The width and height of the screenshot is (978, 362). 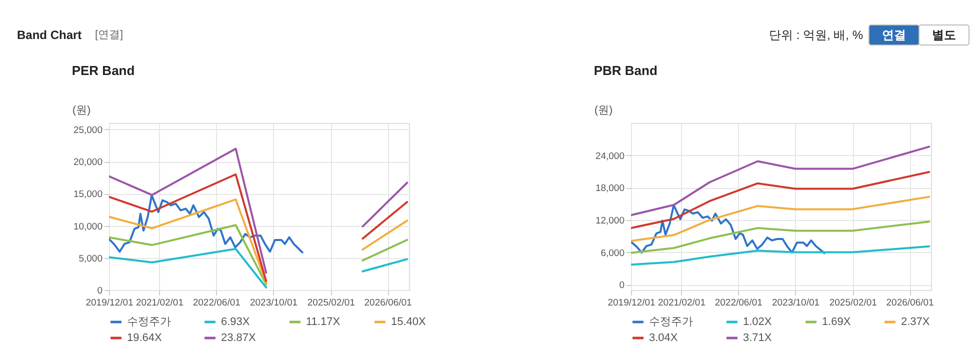 What do you see at coordinates (145, 338) in the screenshot?
I see `legend-label: 19.64X` at bounding box center [145, 338].